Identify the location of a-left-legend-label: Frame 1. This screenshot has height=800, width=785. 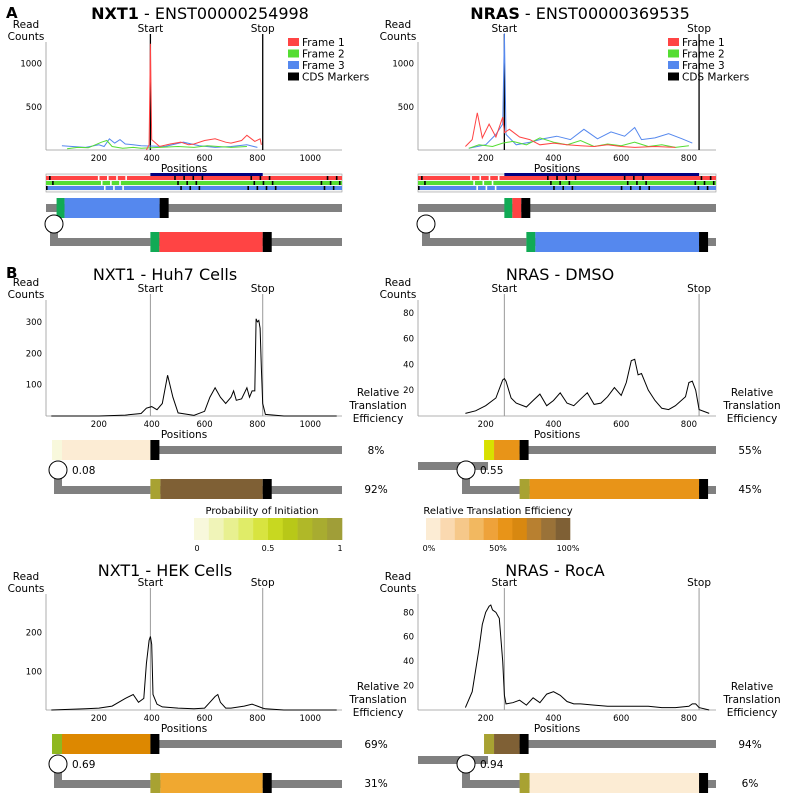
(323, 43).